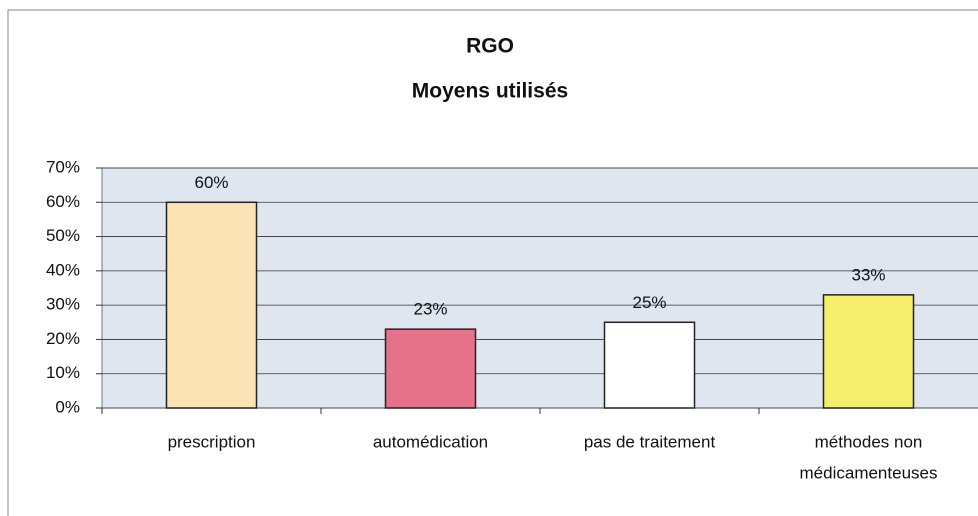  I want to click on value-label: 23%, so click(430, 309).